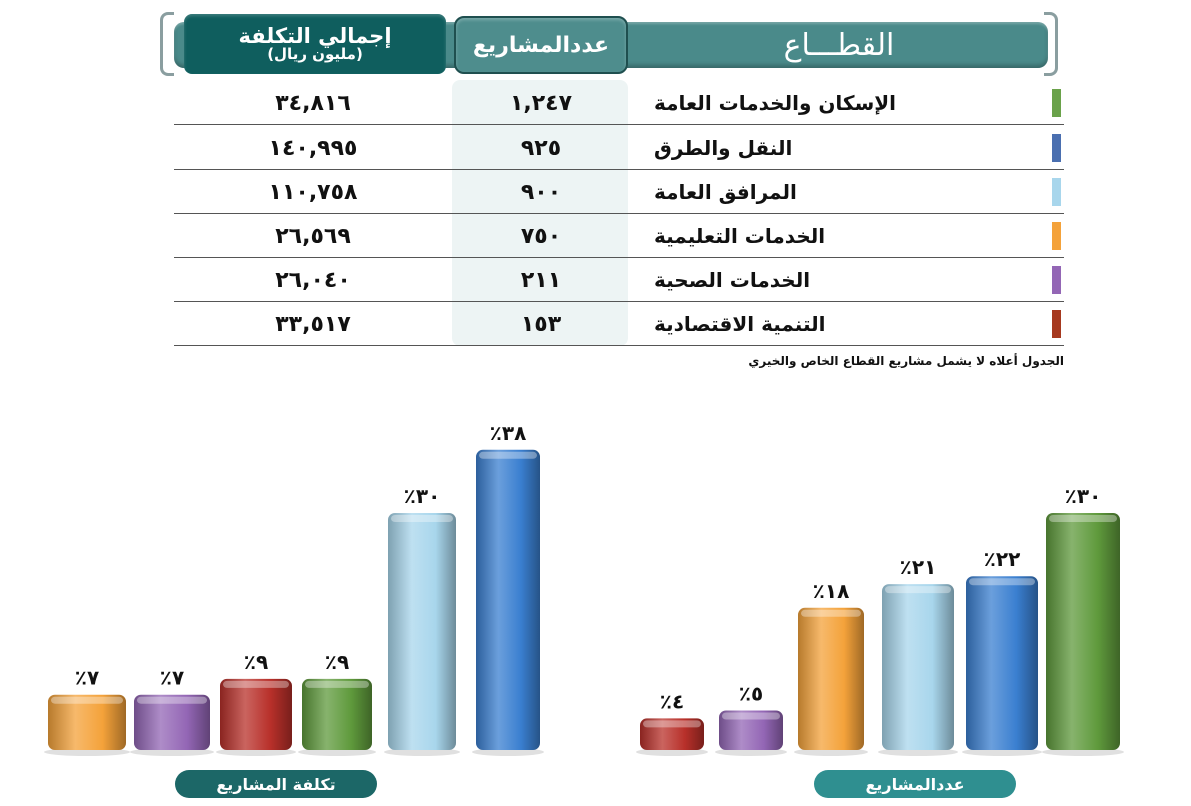  I want to click on row-cost: ١٤٠,٩٩٥, so click(313, 148).